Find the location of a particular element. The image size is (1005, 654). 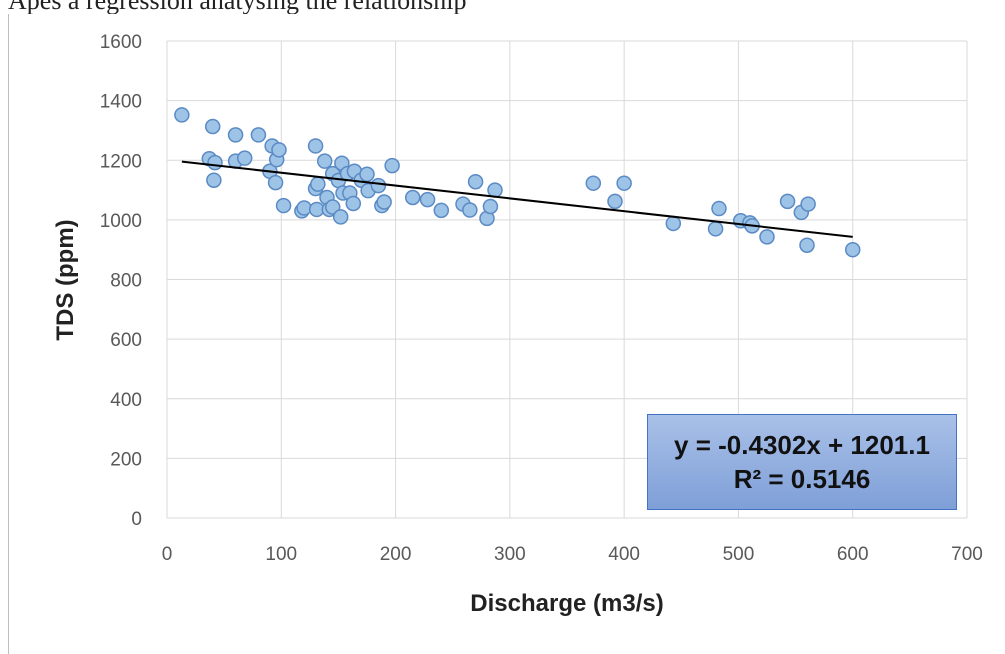

y-tick-label: 1600 is located at coordinates (121, 42).